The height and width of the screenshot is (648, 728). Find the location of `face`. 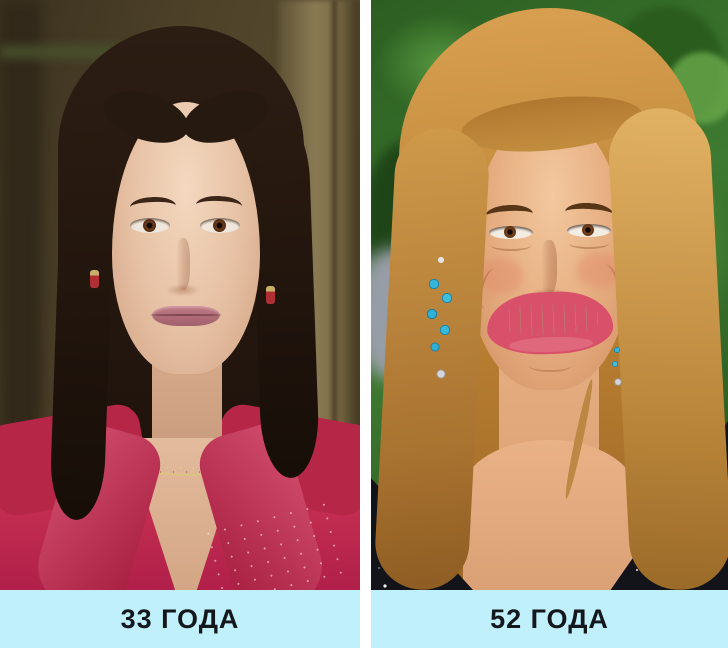

face is located at coordinates (186, 238).